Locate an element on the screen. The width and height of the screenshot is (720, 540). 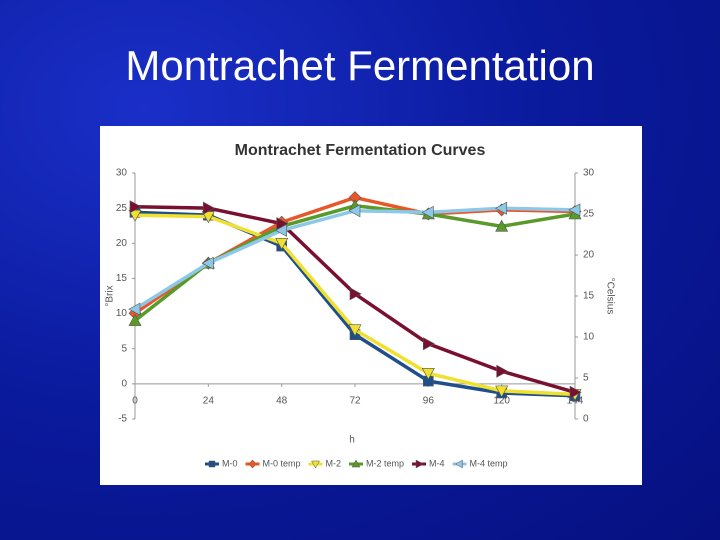
y2-tick-label: 5 is located at coordinates (586, 378).